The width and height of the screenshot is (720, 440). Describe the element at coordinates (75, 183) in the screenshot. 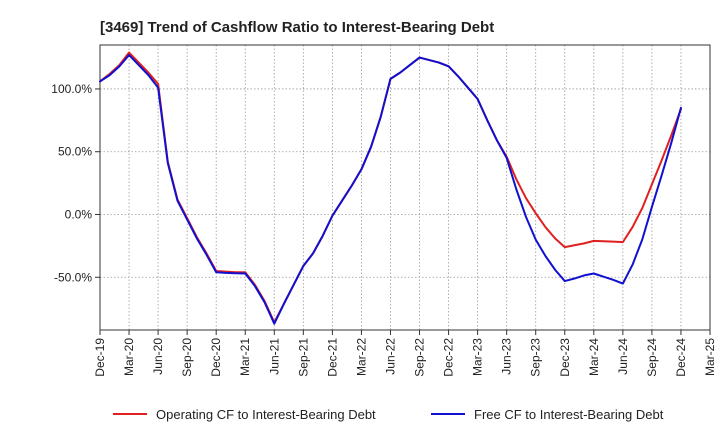

I see `y-axis-ticks: 100.0% 50.0% 0.0% -50.0%` at that location.